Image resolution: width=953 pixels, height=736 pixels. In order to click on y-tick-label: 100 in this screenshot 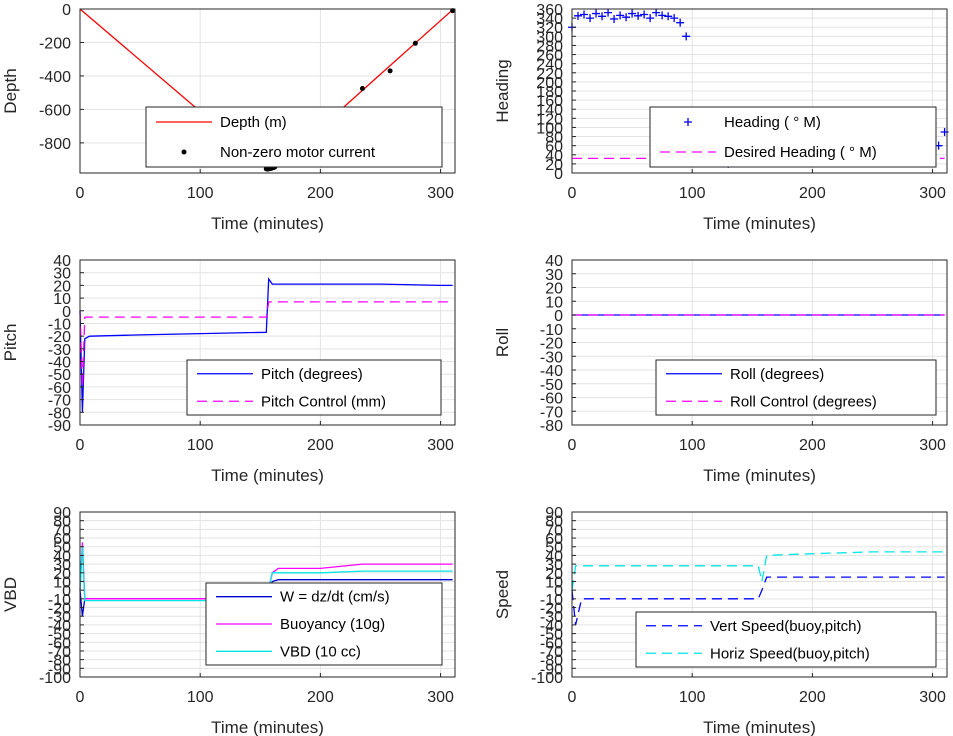, I will do `click(549, 128)`.